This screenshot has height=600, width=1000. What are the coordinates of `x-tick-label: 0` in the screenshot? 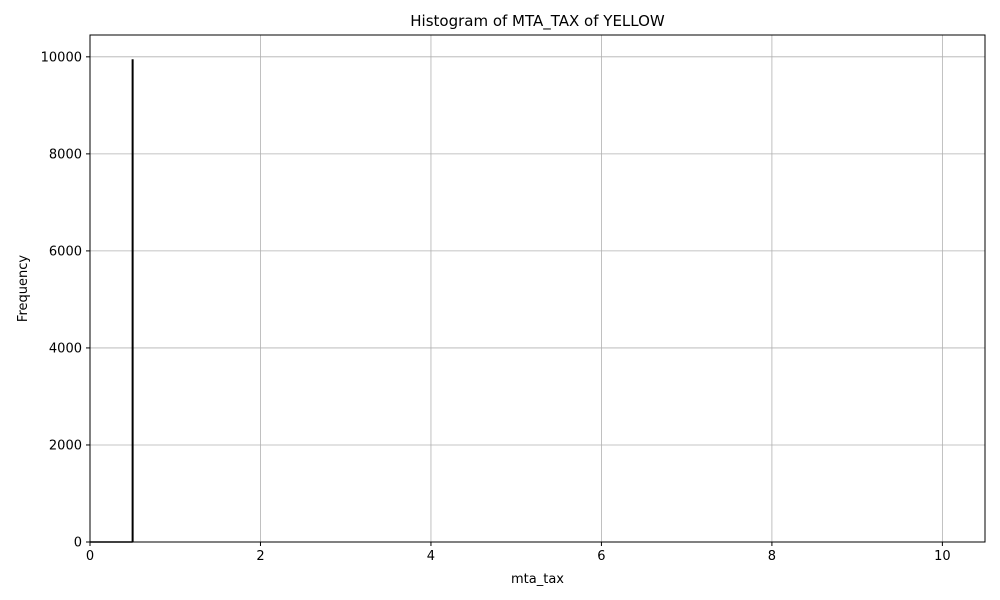 It's located at (90, 556).